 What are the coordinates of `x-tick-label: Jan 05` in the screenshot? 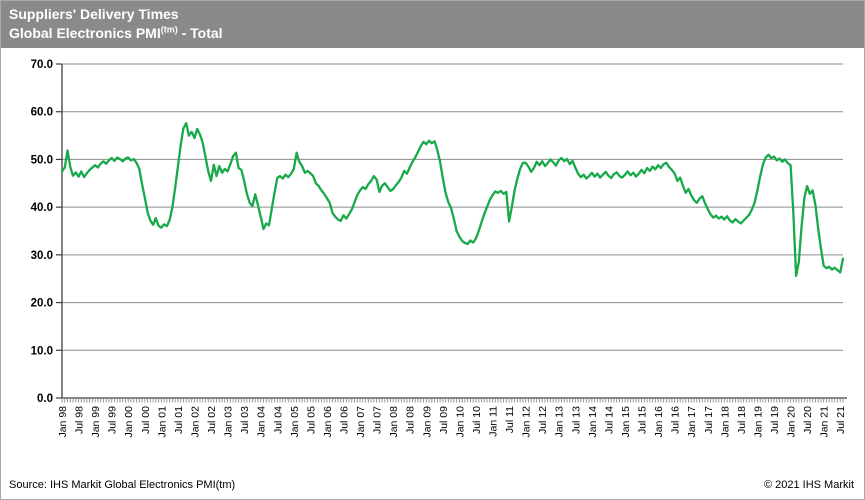 It's located at (295, 422).